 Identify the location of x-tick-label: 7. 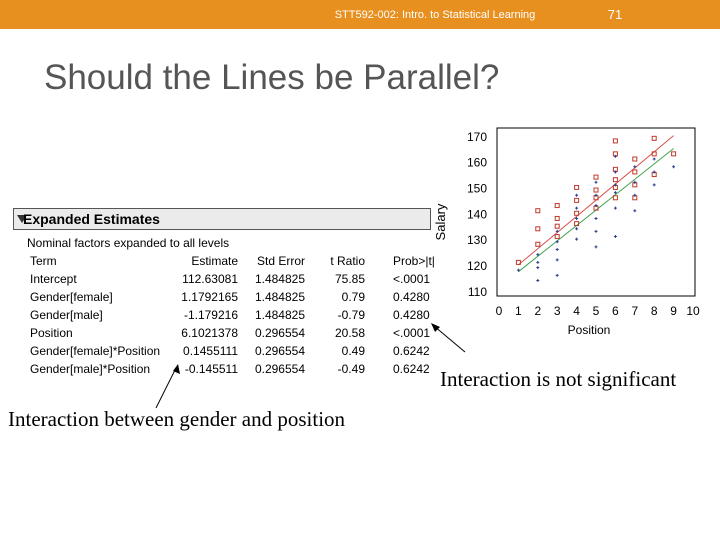
(634, 311).